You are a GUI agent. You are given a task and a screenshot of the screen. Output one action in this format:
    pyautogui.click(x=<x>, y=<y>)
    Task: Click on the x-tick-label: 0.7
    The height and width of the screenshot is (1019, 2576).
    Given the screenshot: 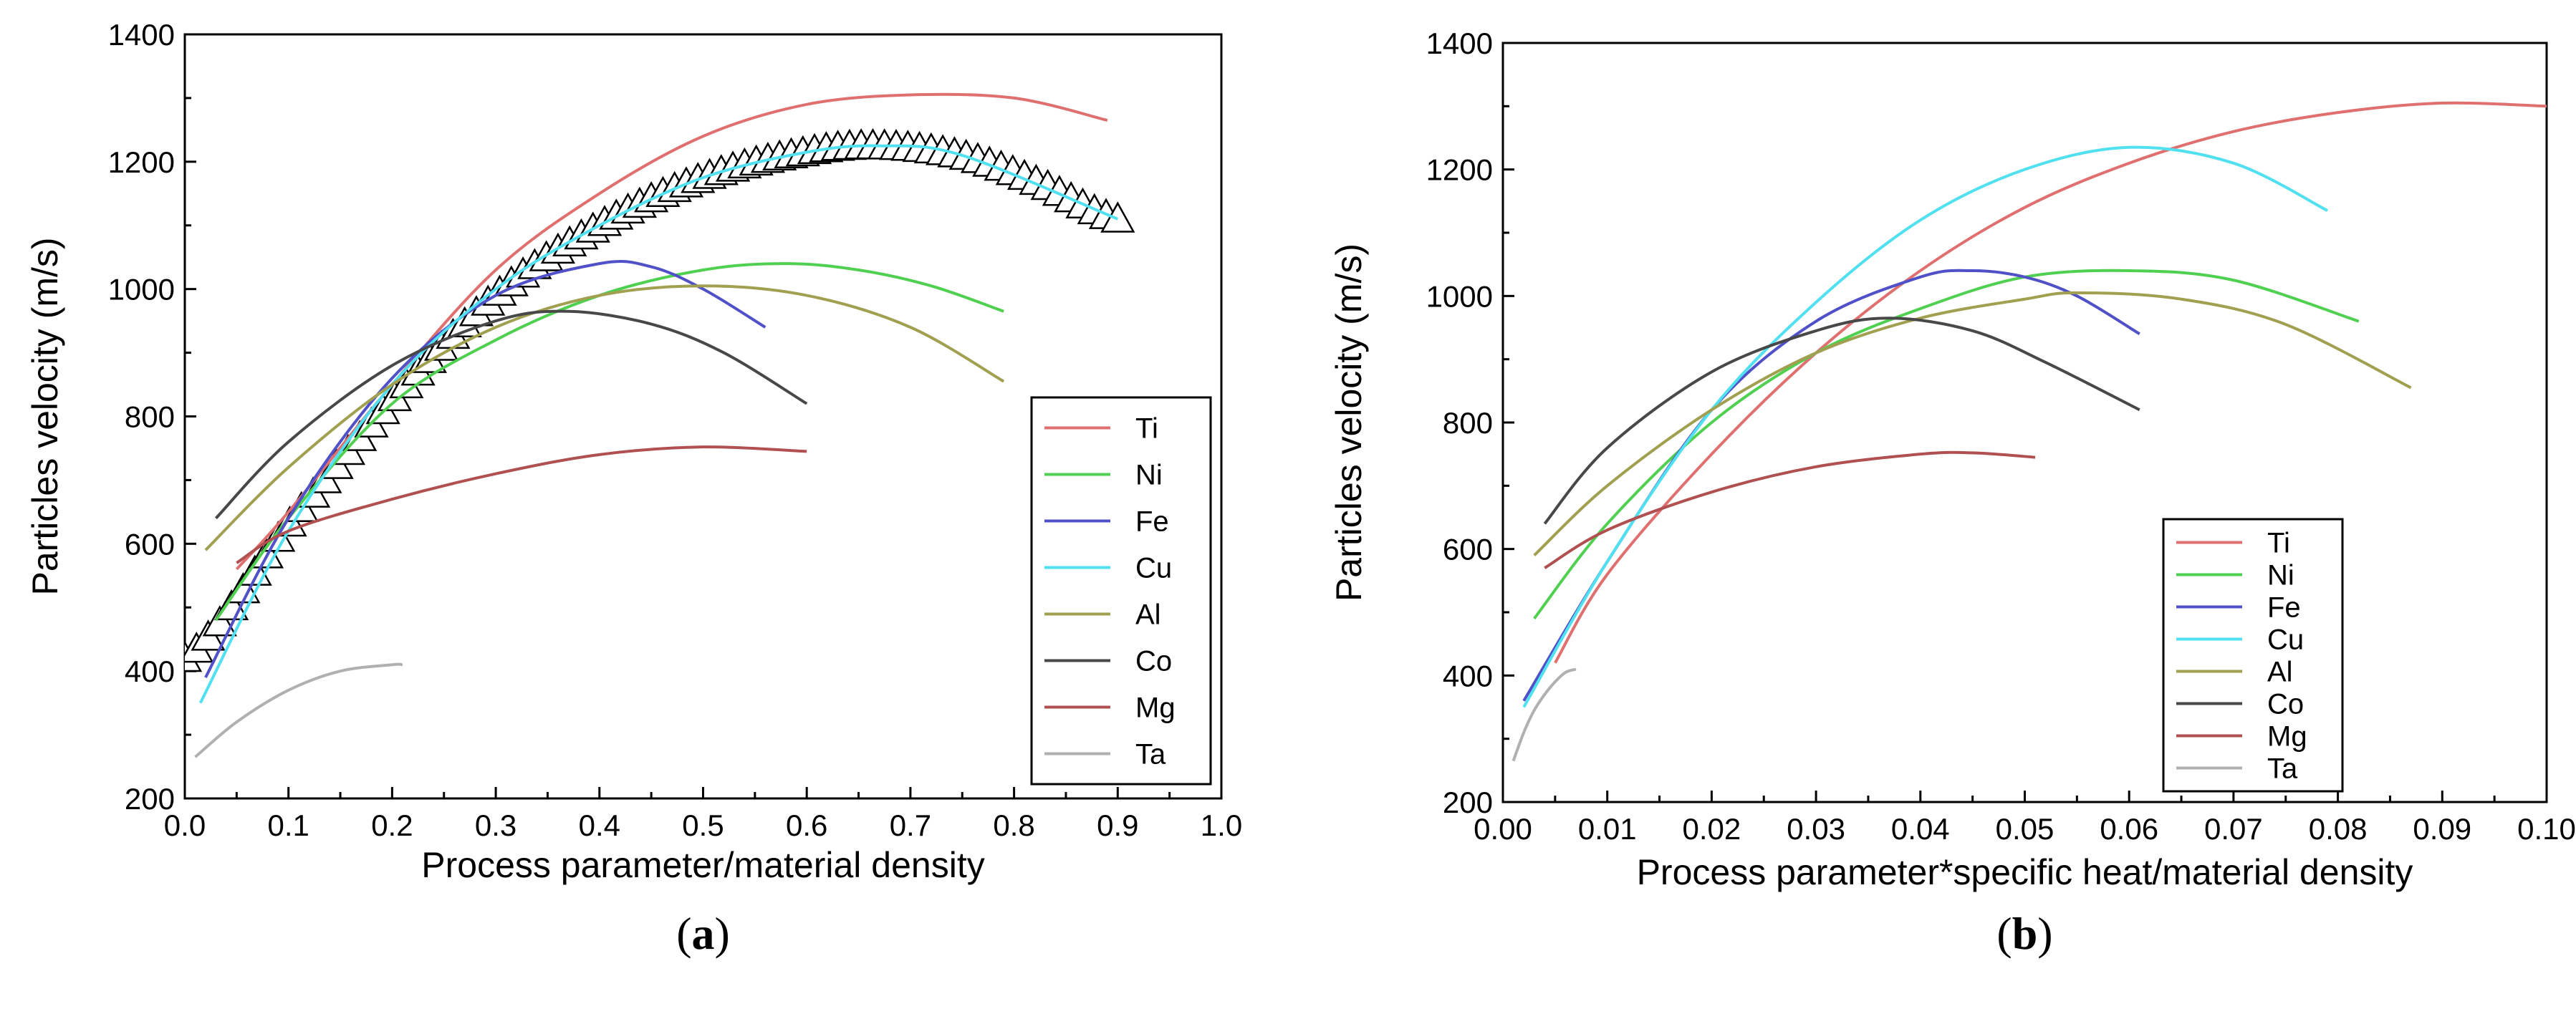 What is the action you would take?
    pyautogui.click(x=911, y=825)
    